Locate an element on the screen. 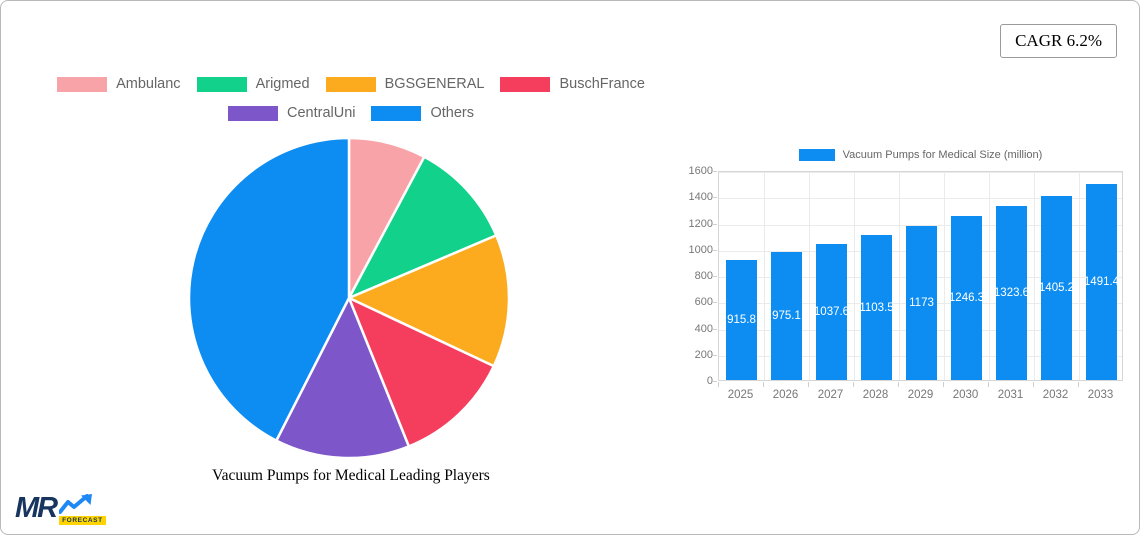 The height and width of the screenshot is (535, 1140). y-axis-tick-label: 1600 is located at coordinates (700, 171).